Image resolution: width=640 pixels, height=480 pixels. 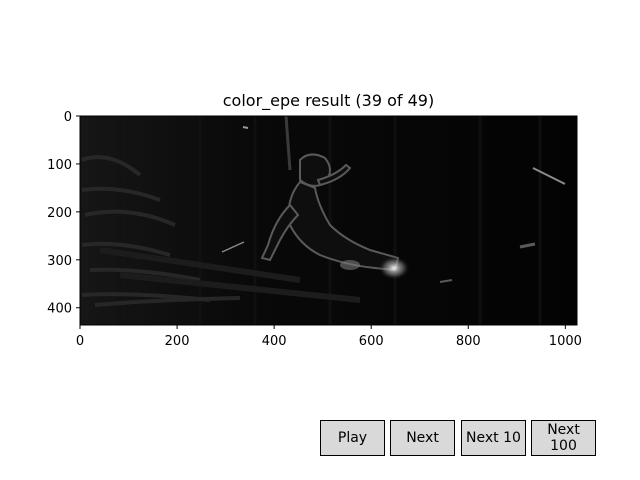 What do you see at coordinates (371, 341) in the screenshot?
I see `x-tick-label: 600` at bounding box center [371, 341].